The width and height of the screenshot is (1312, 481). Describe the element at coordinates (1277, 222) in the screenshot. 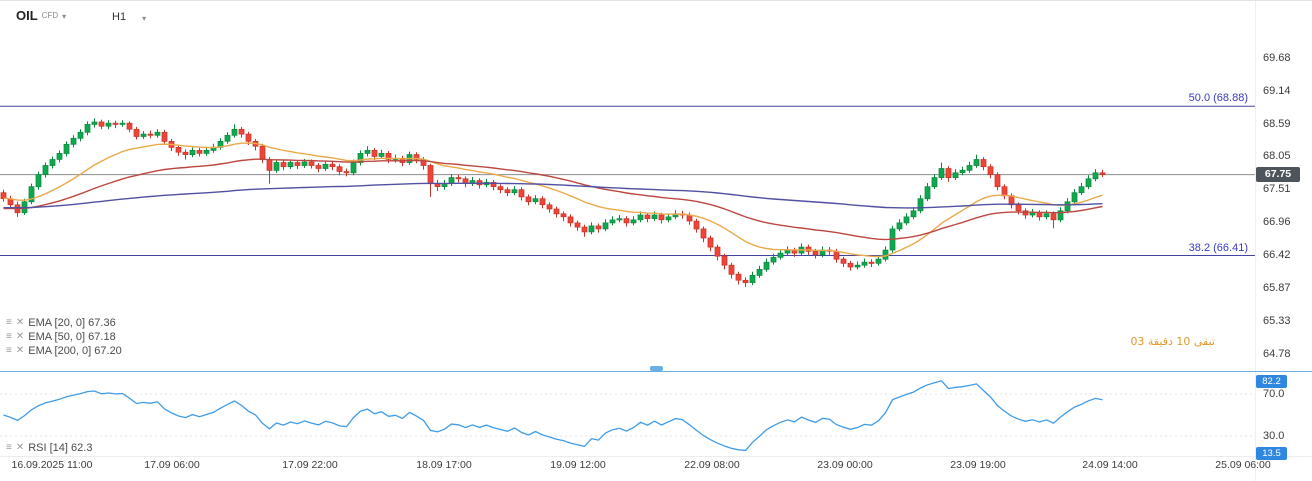

I see `price-axis-label: 66.96` at that location.